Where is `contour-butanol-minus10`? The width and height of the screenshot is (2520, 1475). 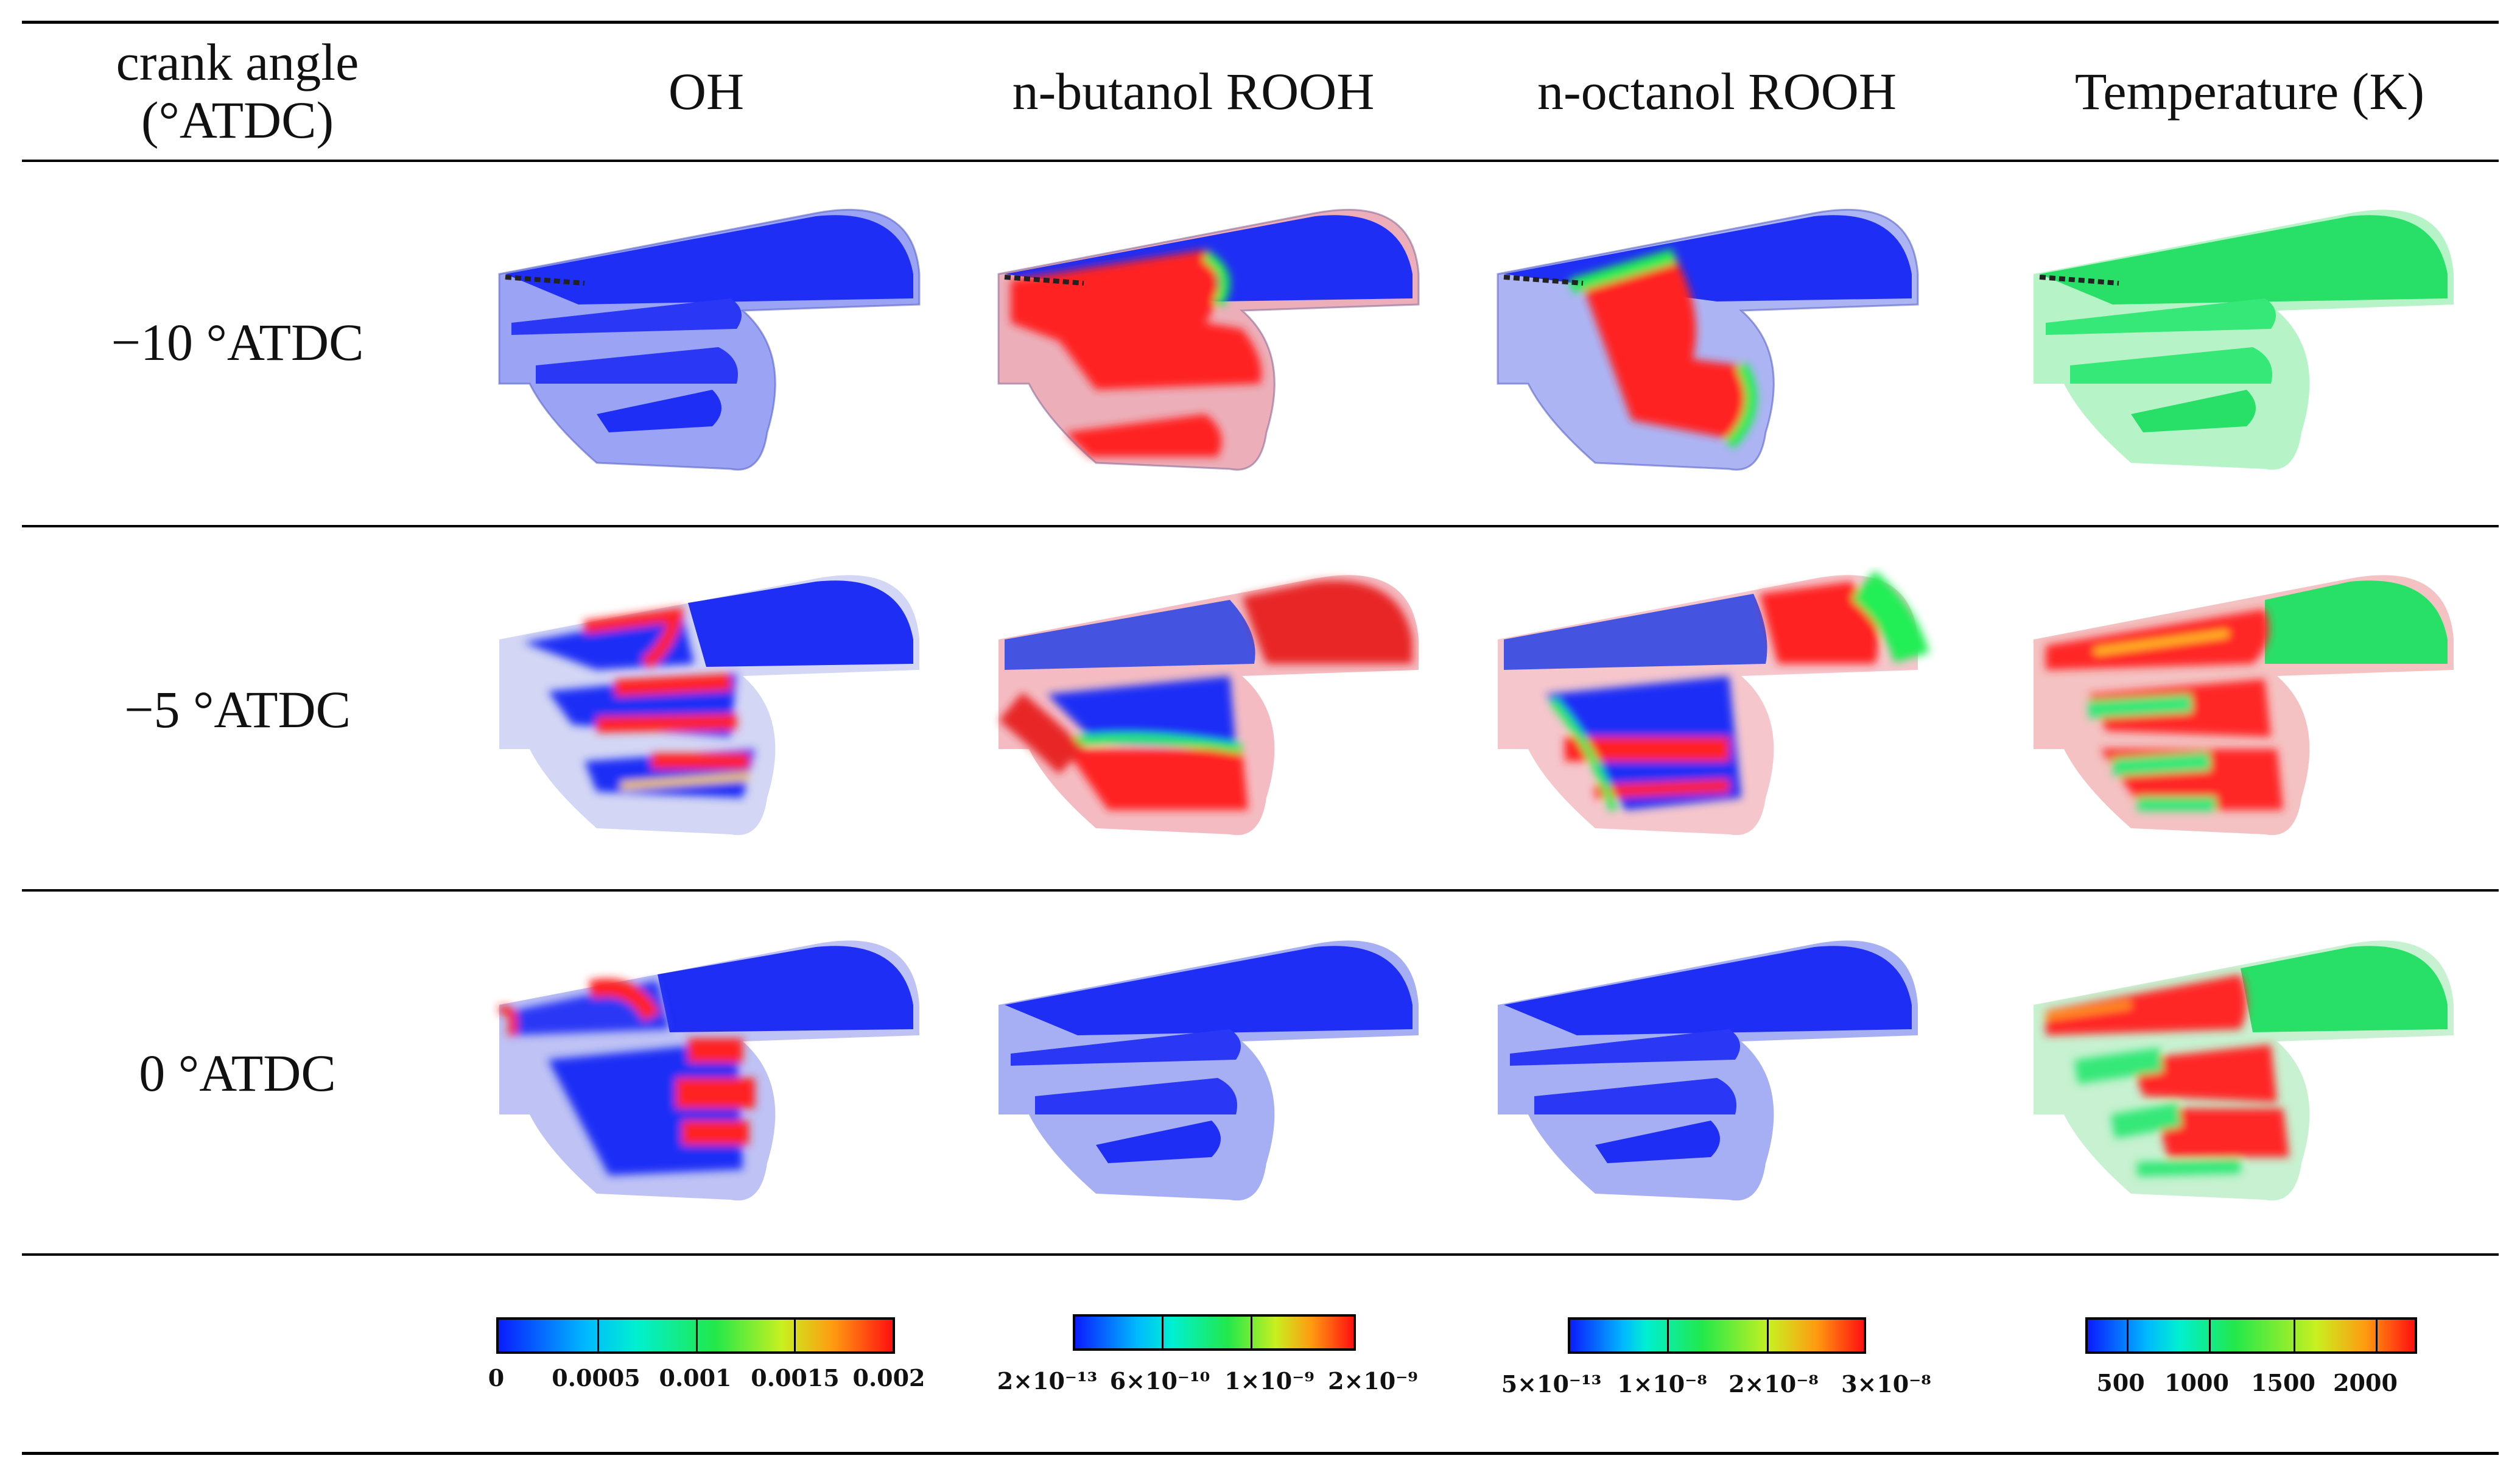
contour-butanol-minus10 is located at coordinates (1223, 341).